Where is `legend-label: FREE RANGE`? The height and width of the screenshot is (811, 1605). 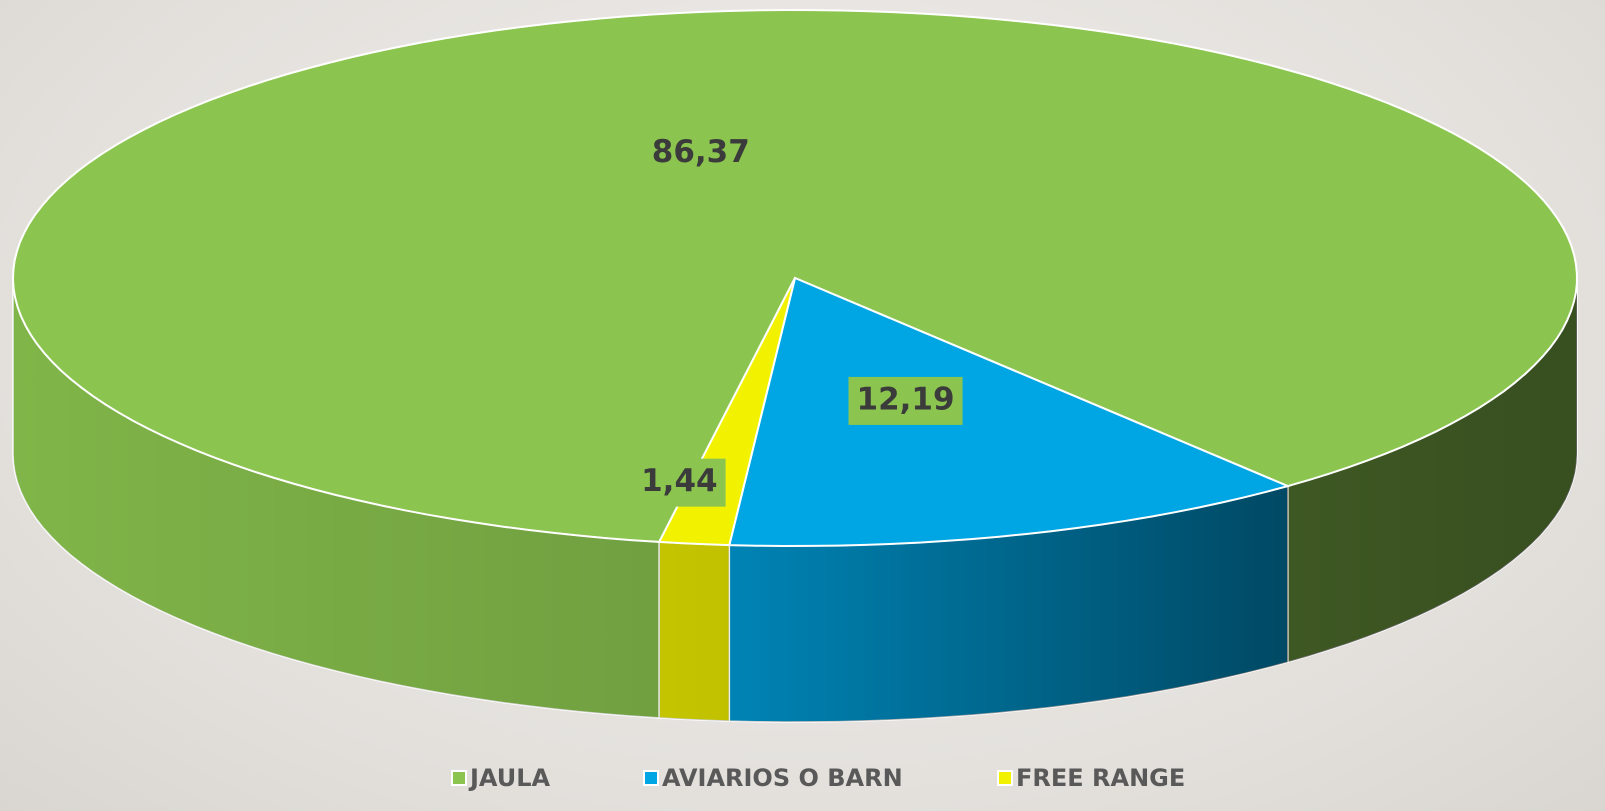
legend-label: FREE RANGE is located at coordinates (1100, 778).